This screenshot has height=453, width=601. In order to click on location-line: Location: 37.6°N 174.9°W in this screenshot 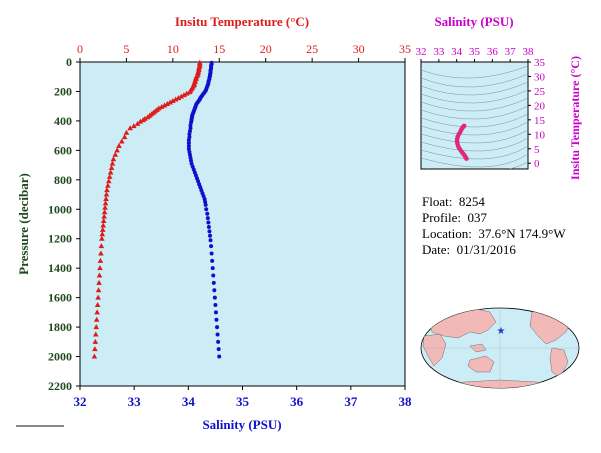, I will do `click(494, 234)`.